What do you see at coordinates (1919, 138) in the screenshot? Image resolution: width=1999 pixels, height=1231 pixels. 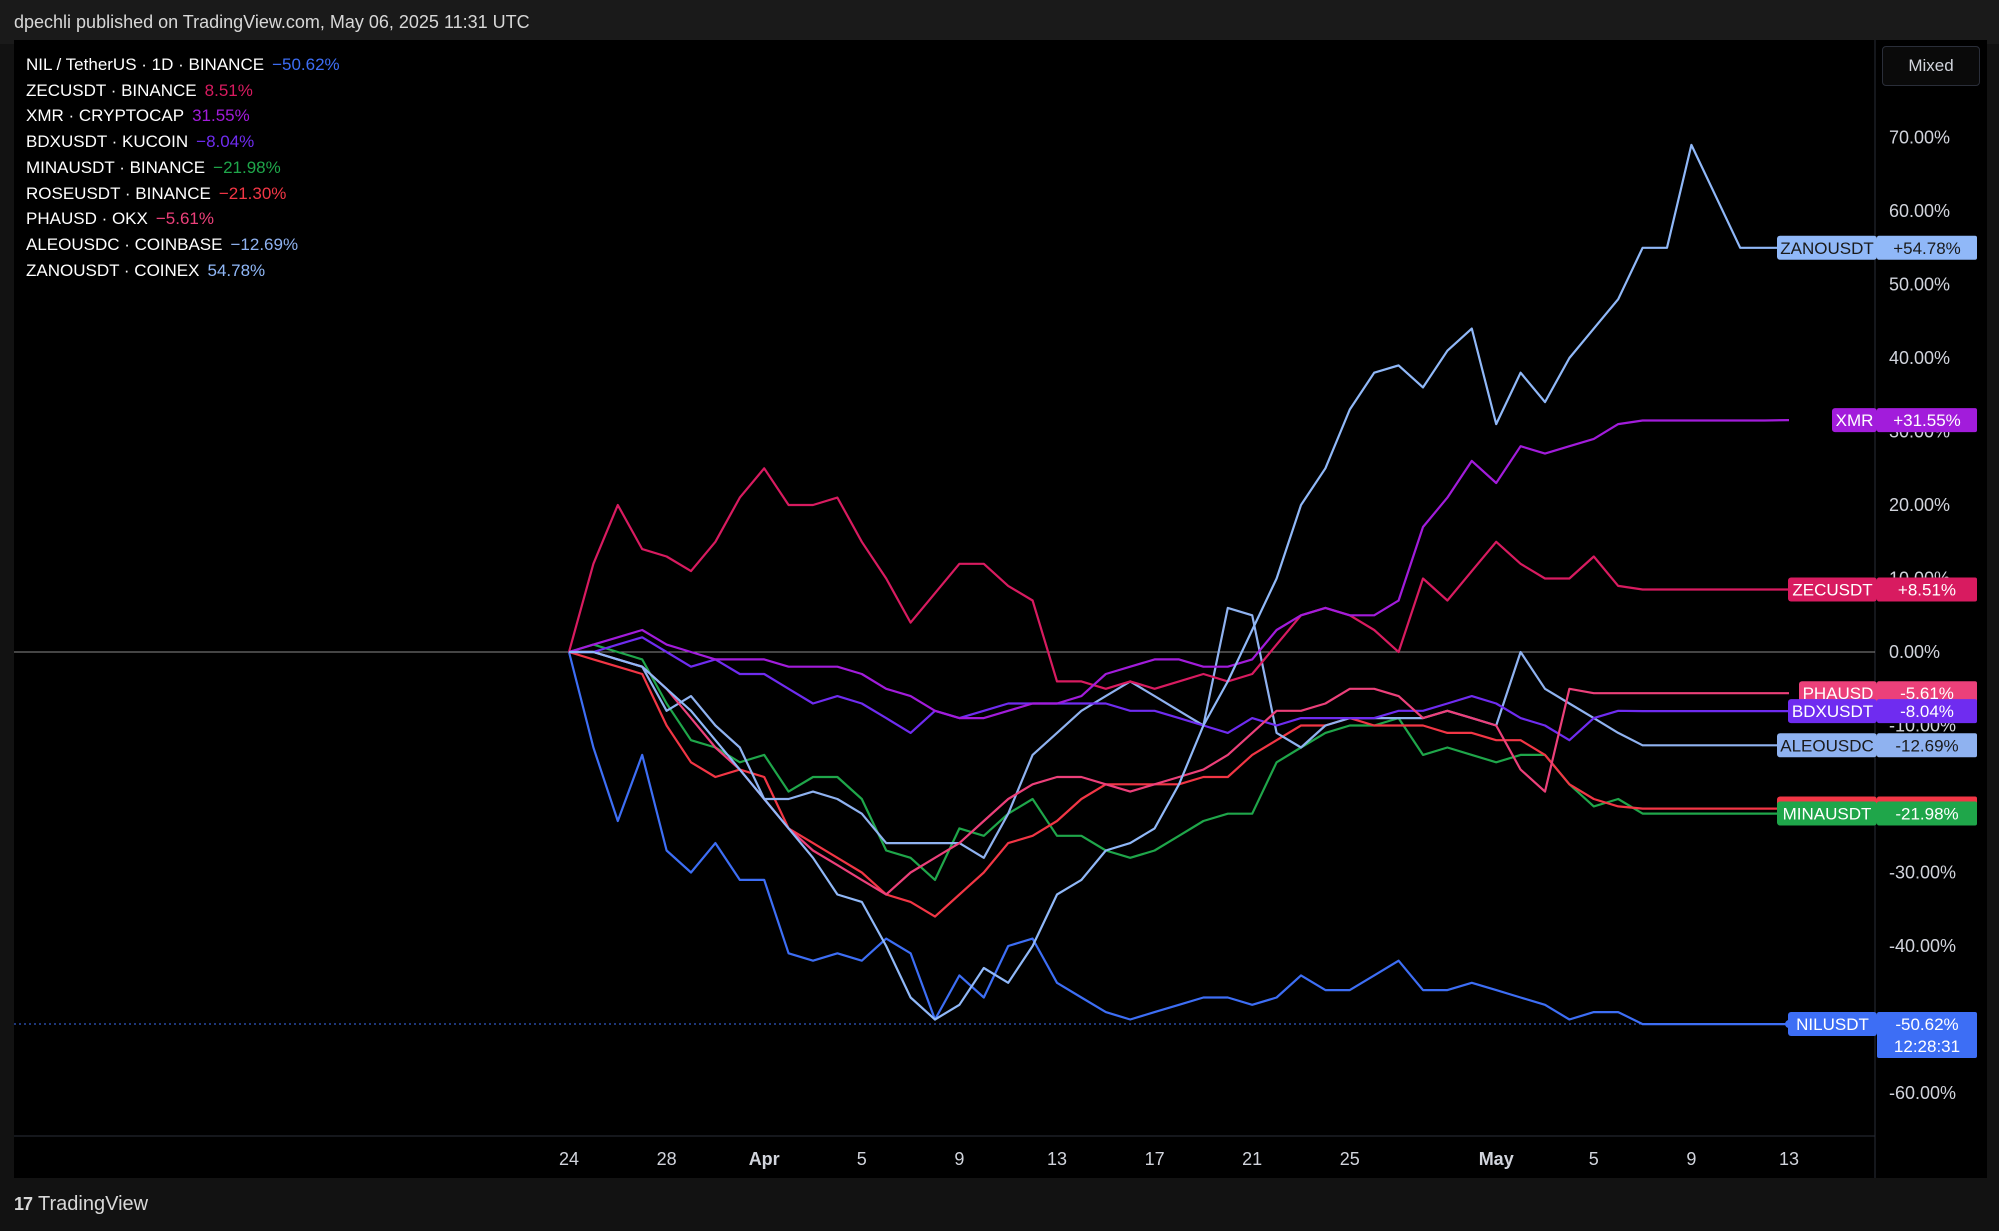 I see `y-tick-label: 70.00%` at bounding box center [1919, 138].